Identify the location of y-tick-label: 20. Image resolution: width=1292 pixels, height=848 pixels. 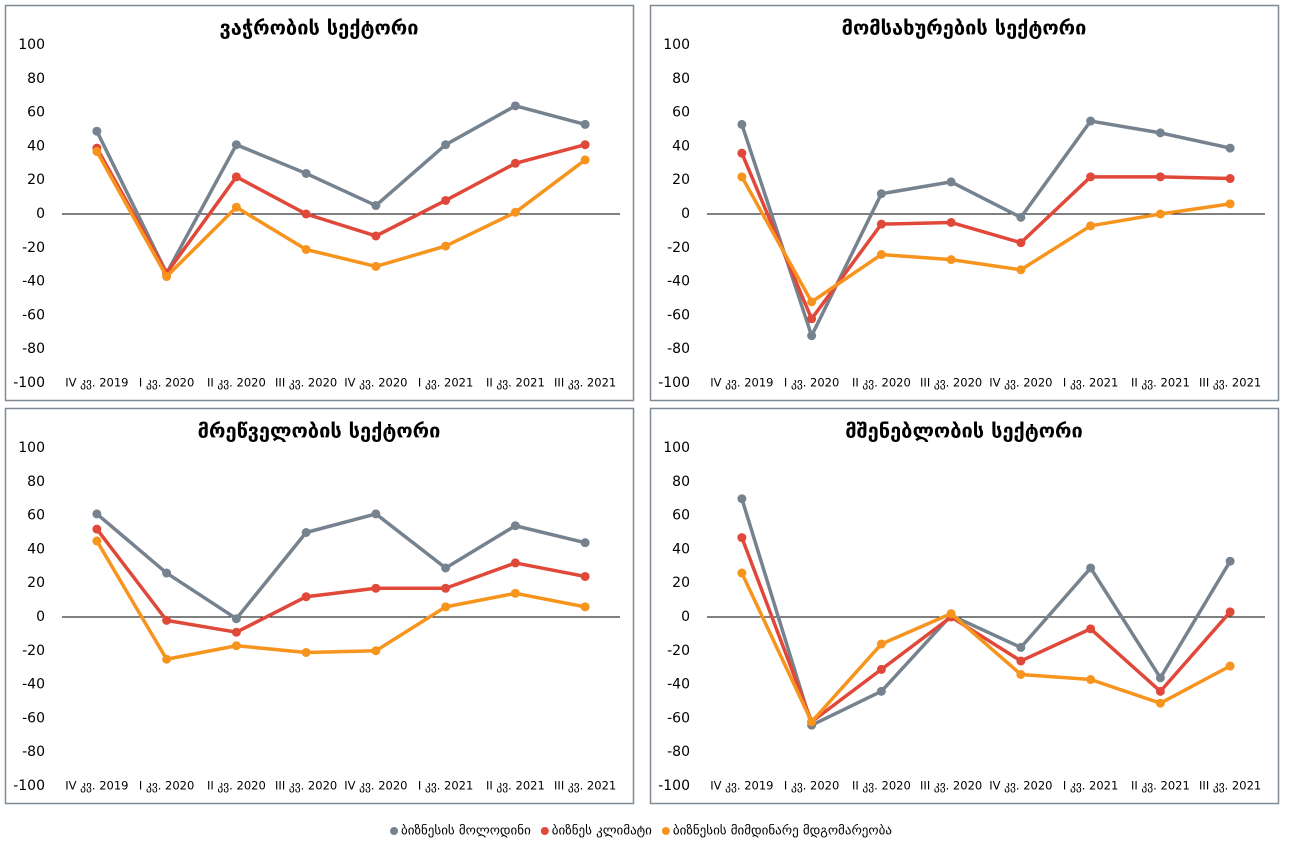
(36, 180).